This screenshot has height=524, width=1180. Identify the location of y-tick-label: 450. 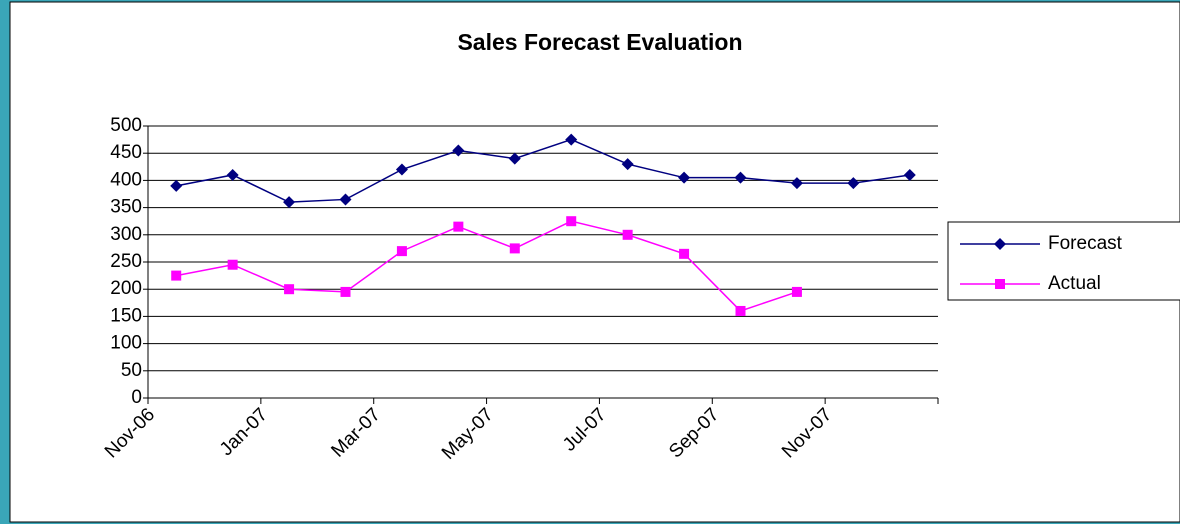
(126, 152).